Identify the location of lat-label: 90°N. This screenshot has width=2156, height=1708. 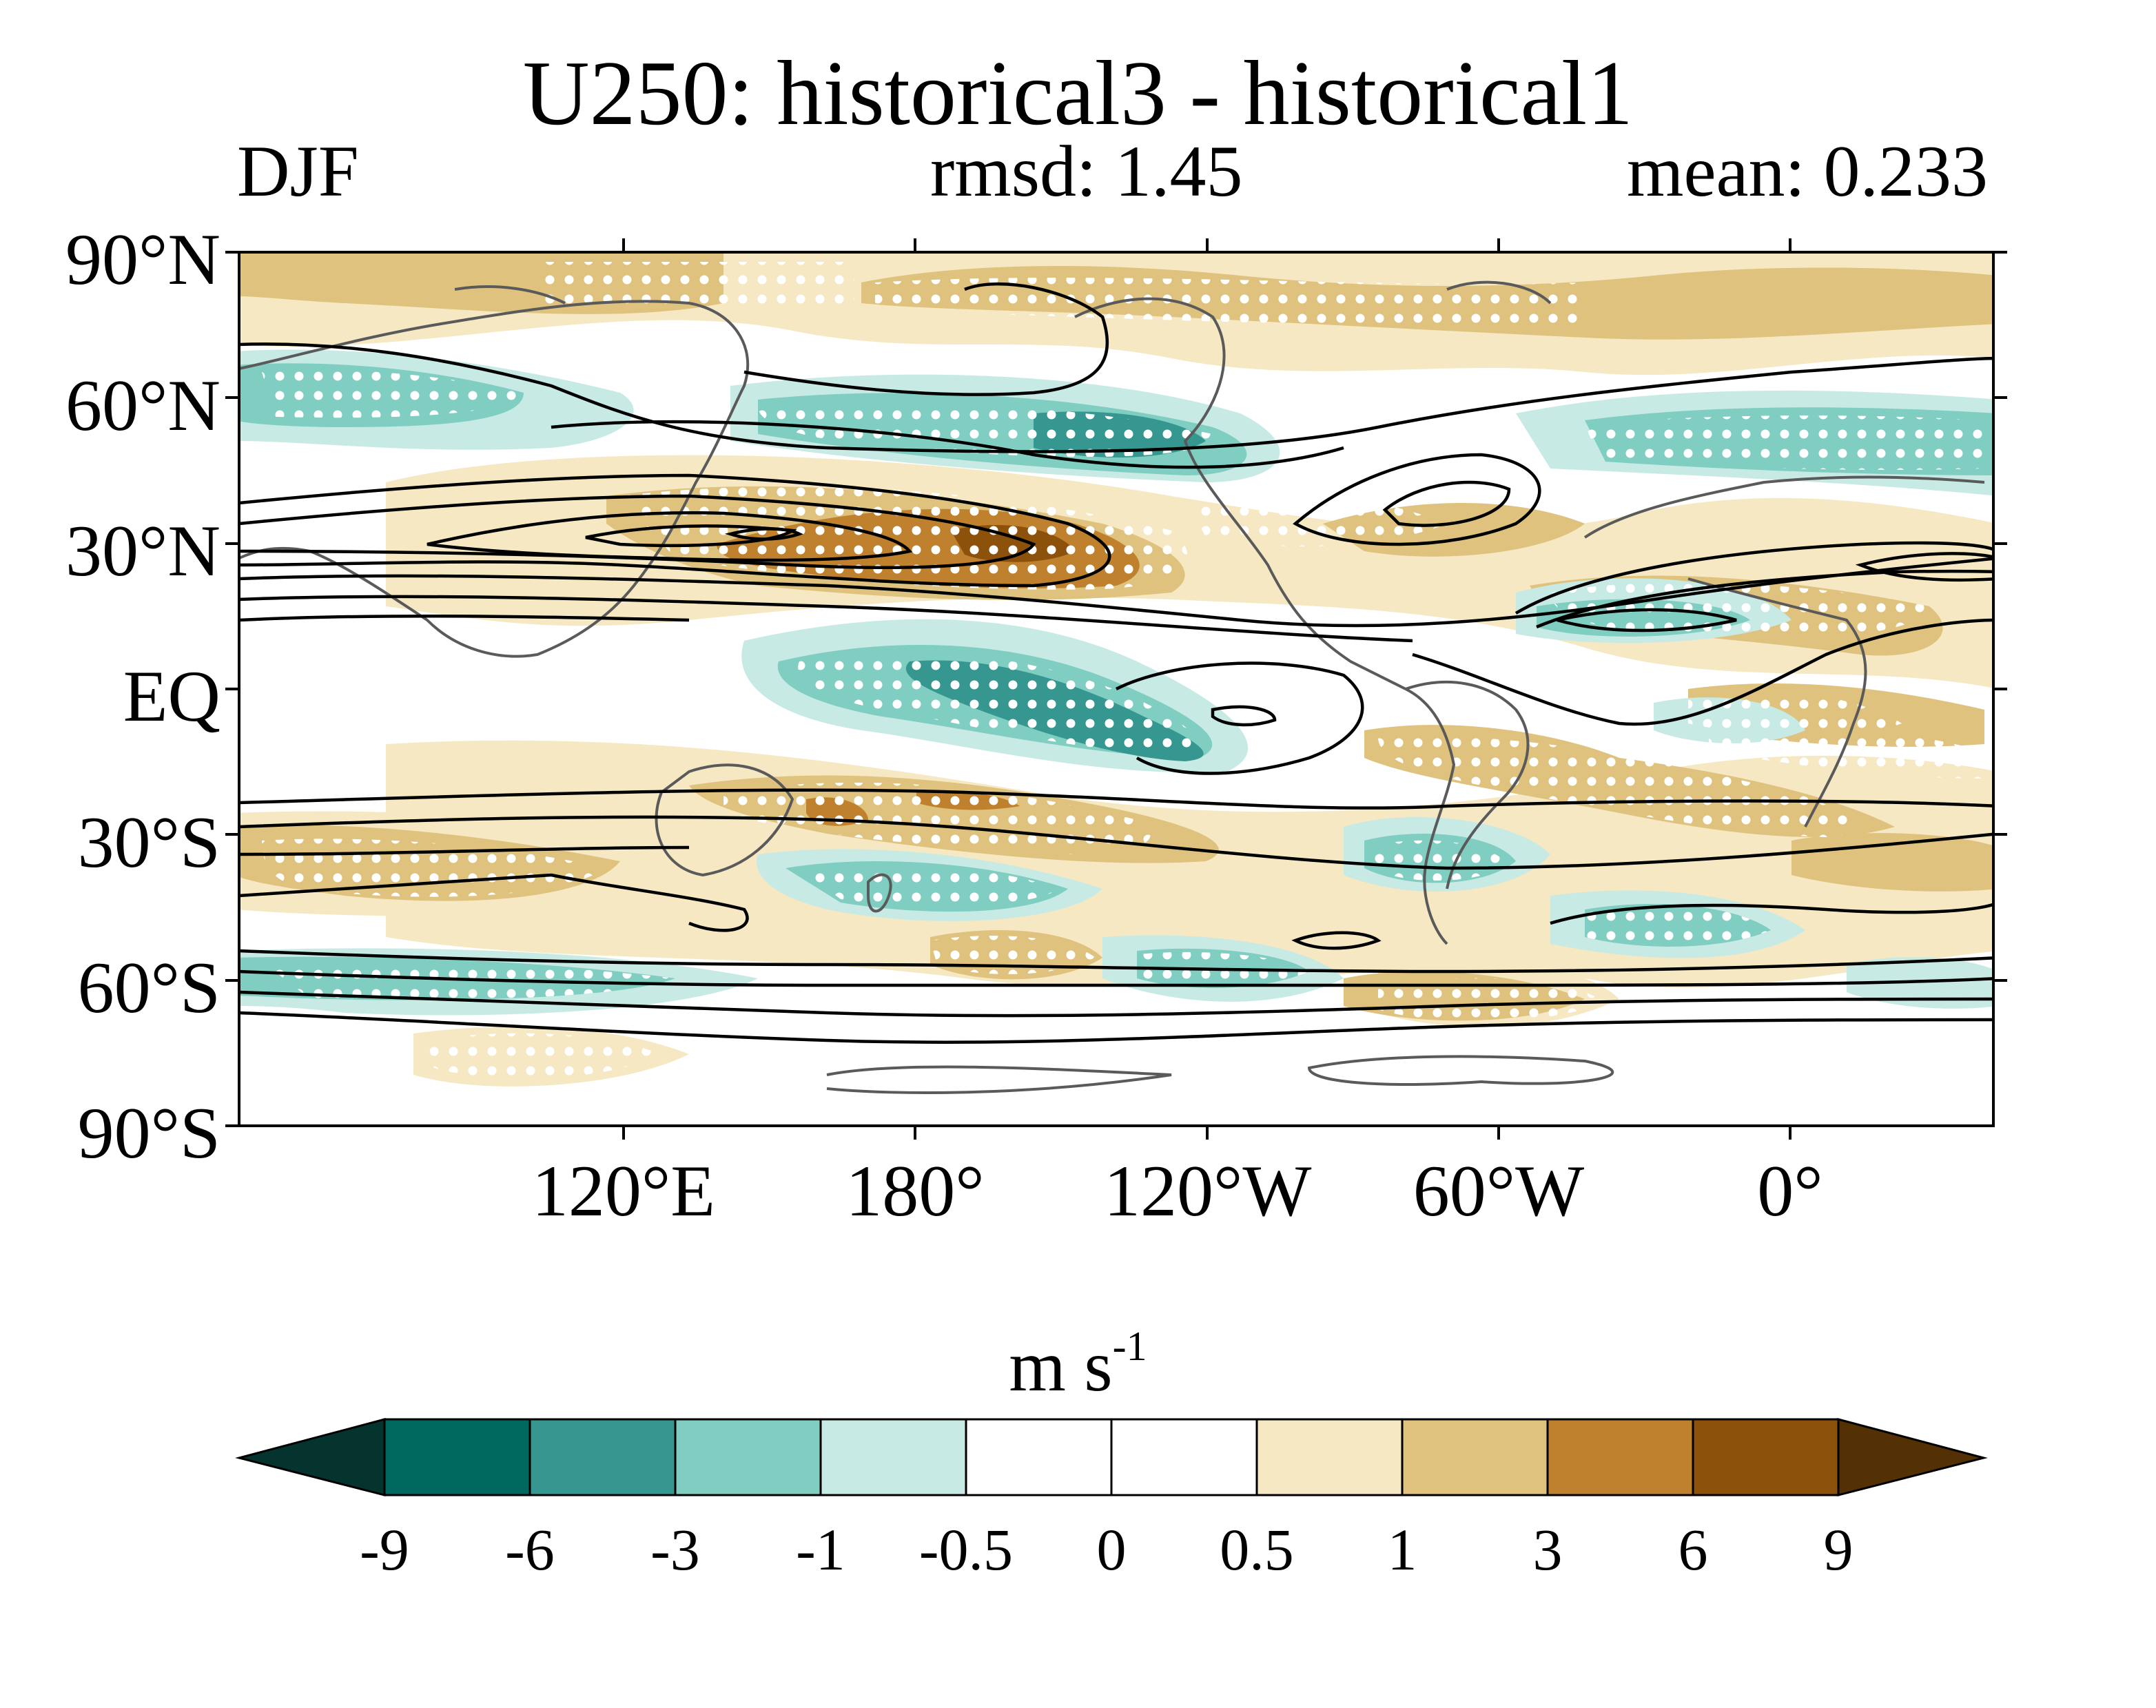
(142, 259).